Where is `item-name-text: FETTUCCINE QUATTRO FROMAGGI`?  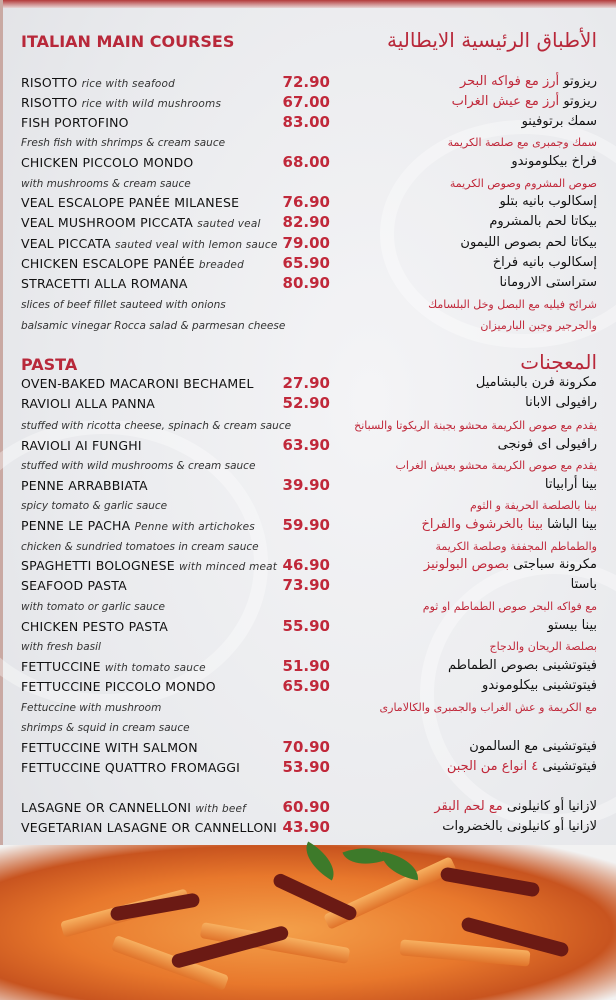
item-name-text: FETTUCCINE QUATTRO FROMAGGI is located at coordinates (131, 767).